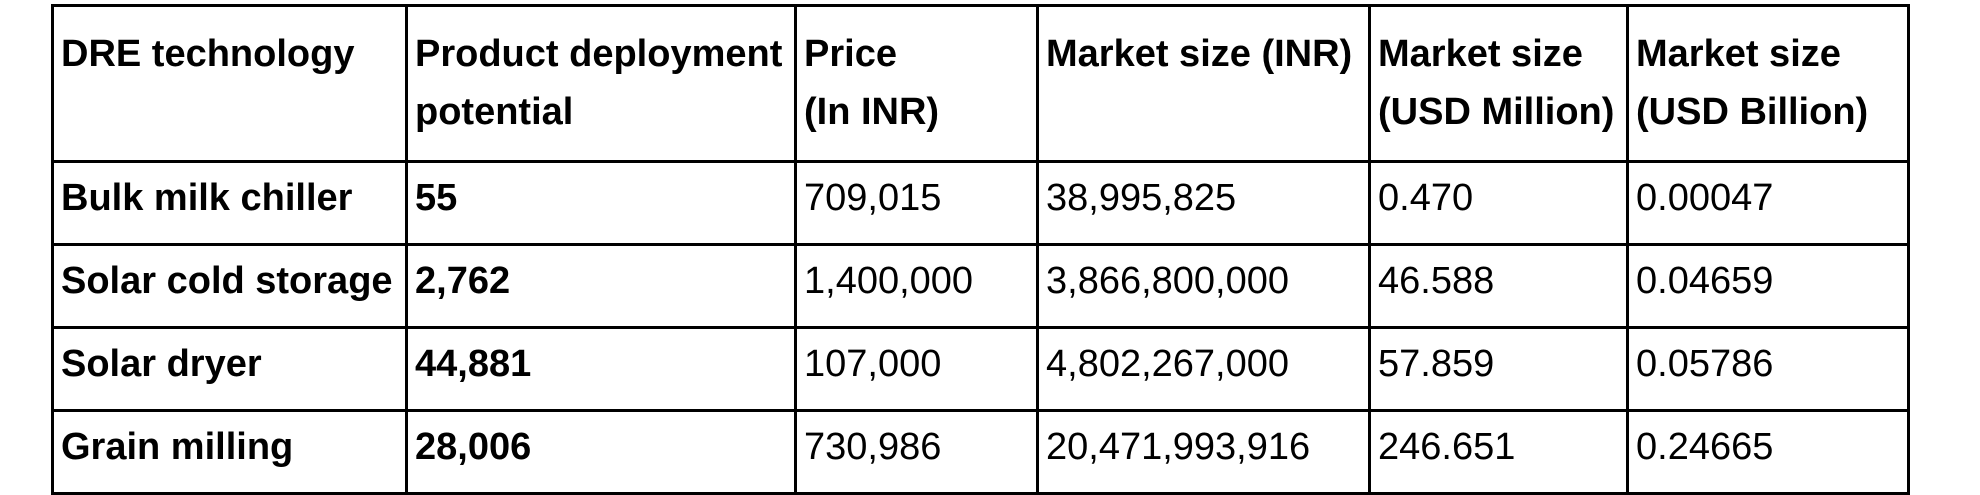 Image resolution: width=1980 pixels, height=495 pixels. I want to click on cell-market-size-usd-billion: 0.04659, so click(1768, 286).